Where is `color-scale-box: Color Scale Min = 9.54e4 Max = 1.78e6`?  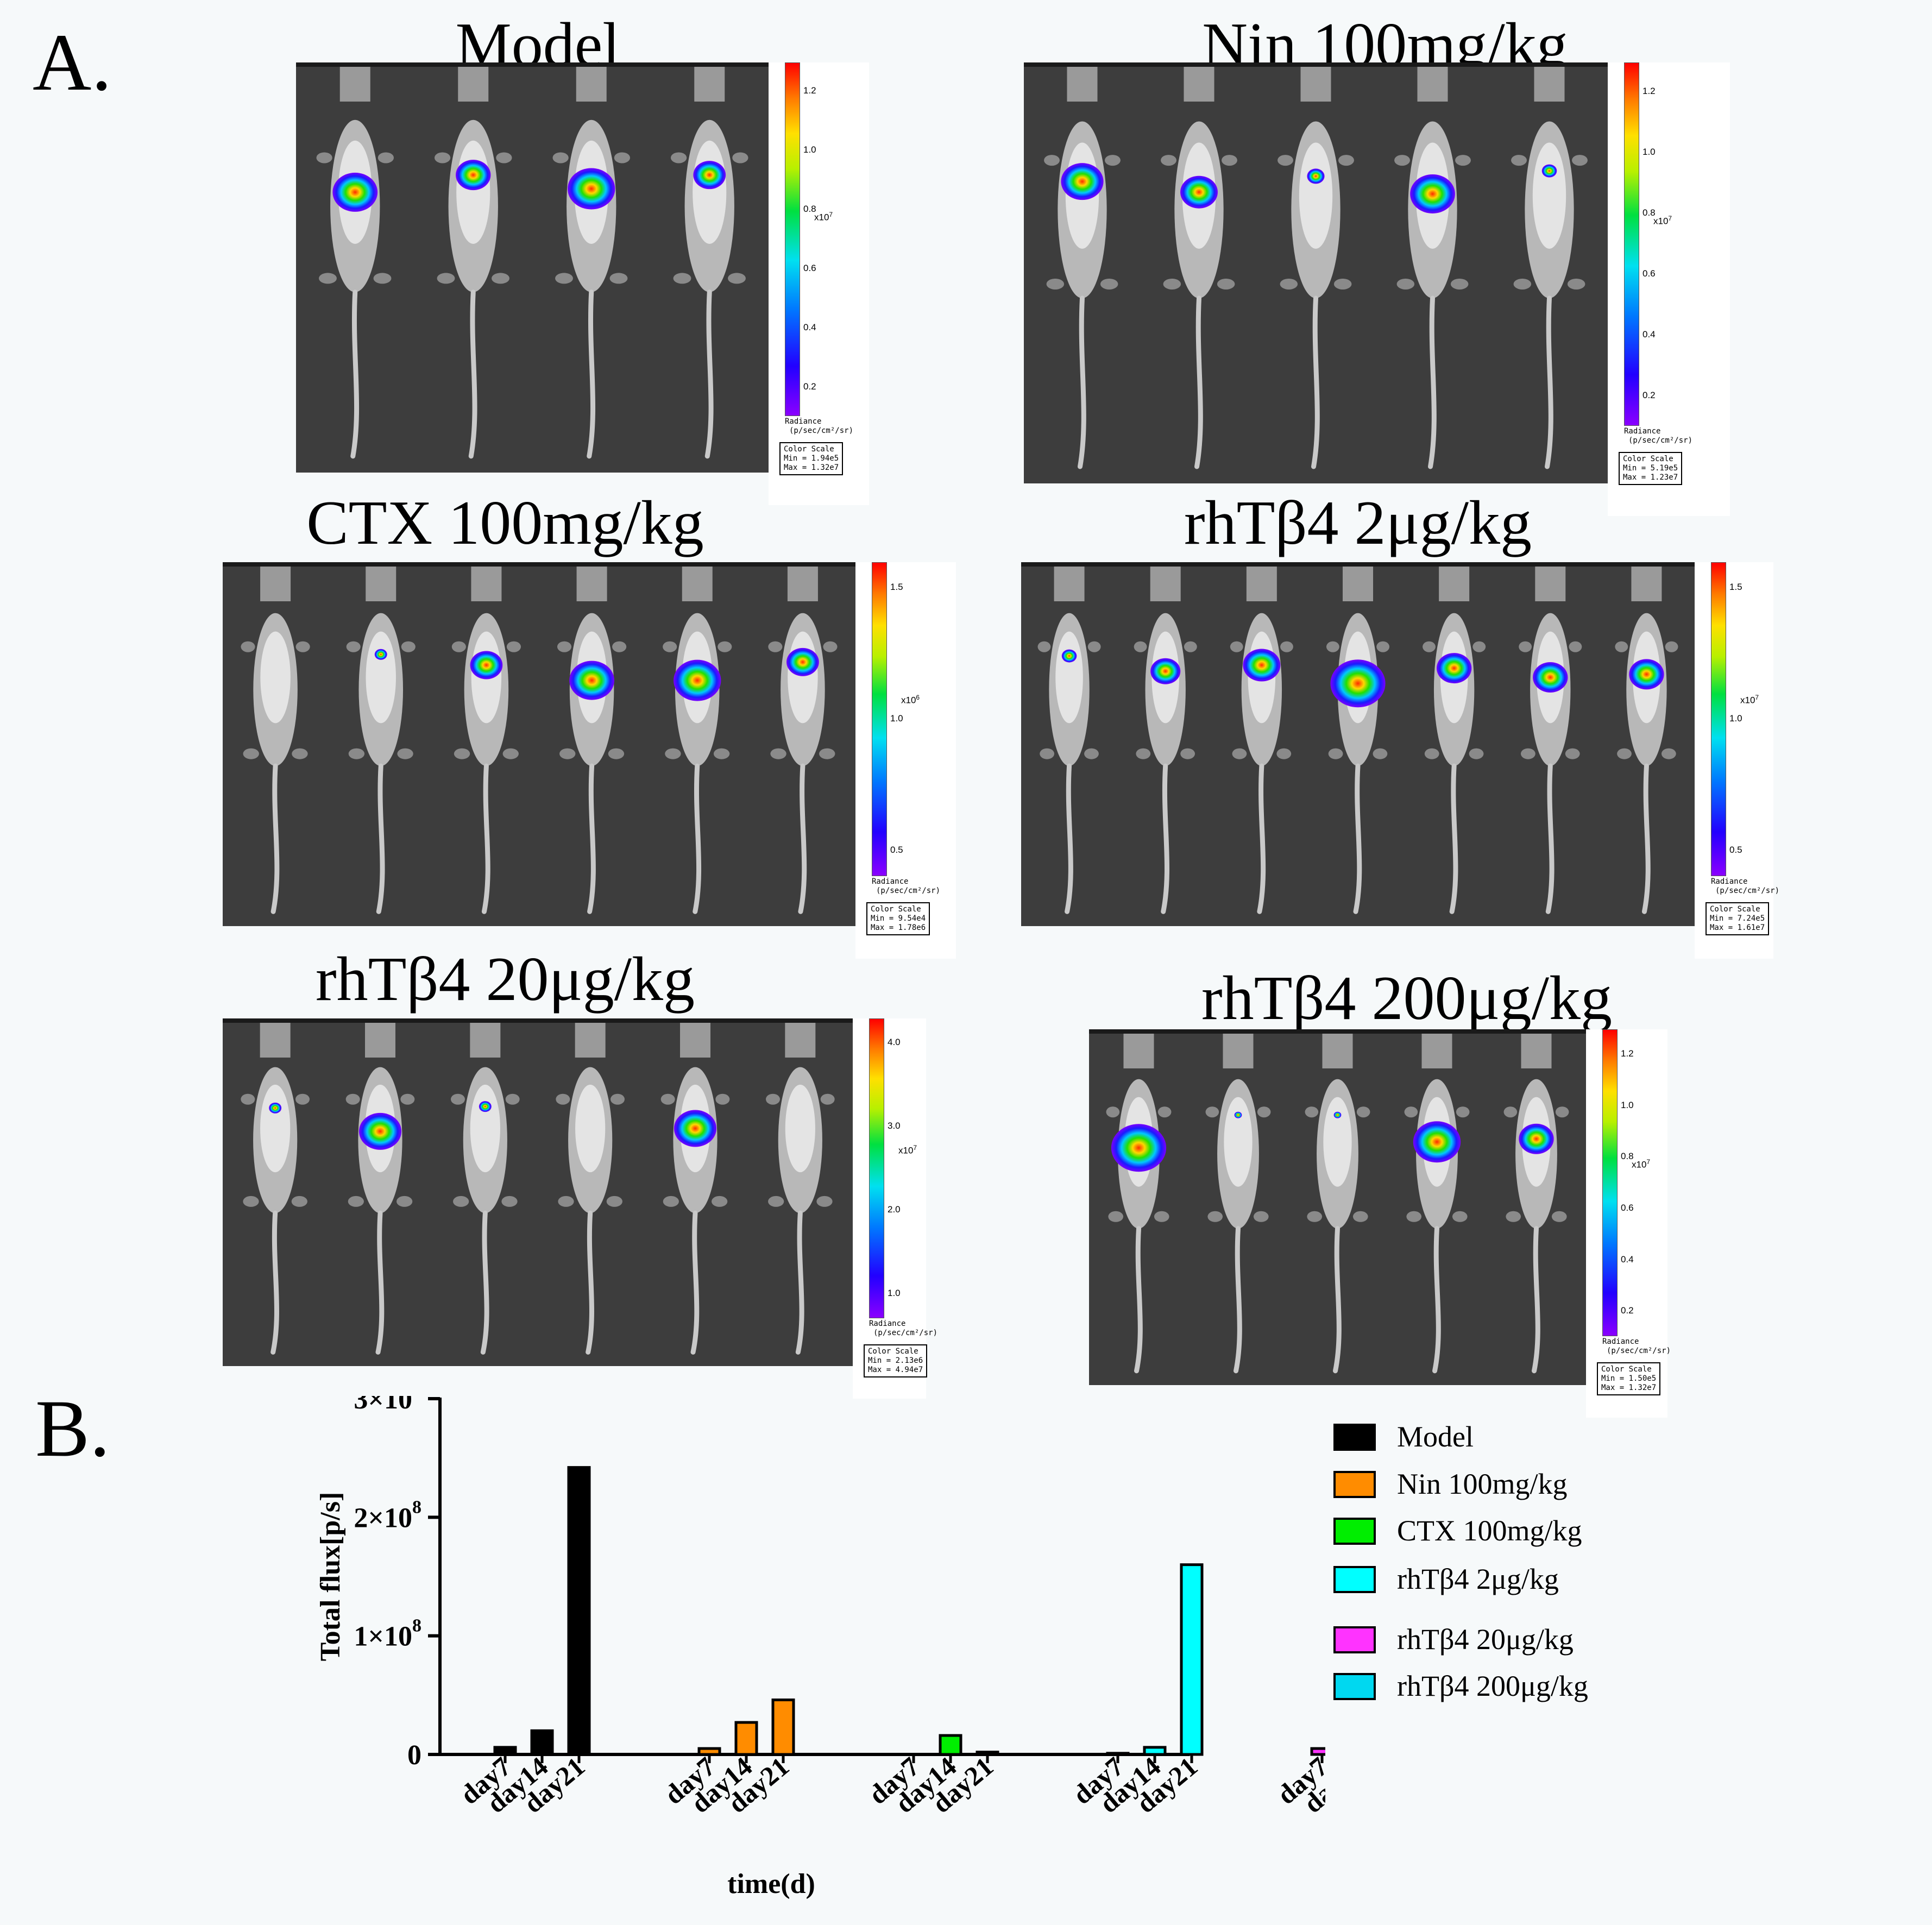
color-scale-box: Color Scale Min = 9.54e4 Max = 1.78e6 is located at coordinates (898, 919).